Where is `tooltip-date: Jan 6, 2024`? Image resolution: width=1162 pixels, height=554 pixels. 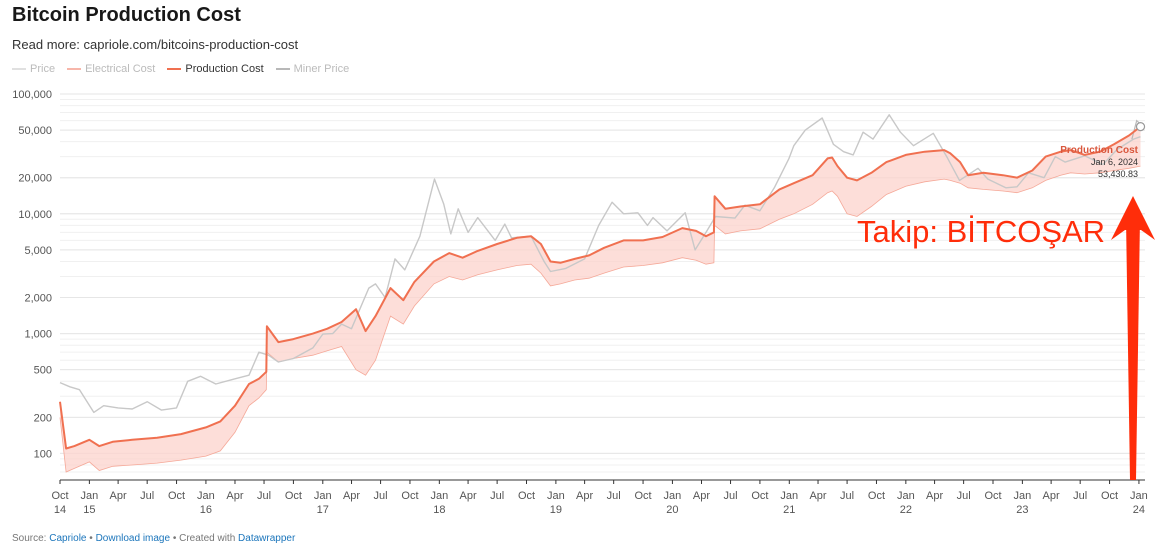 tooltip-date: Jan 6, 2024 is located at coordinates (1114, 162).